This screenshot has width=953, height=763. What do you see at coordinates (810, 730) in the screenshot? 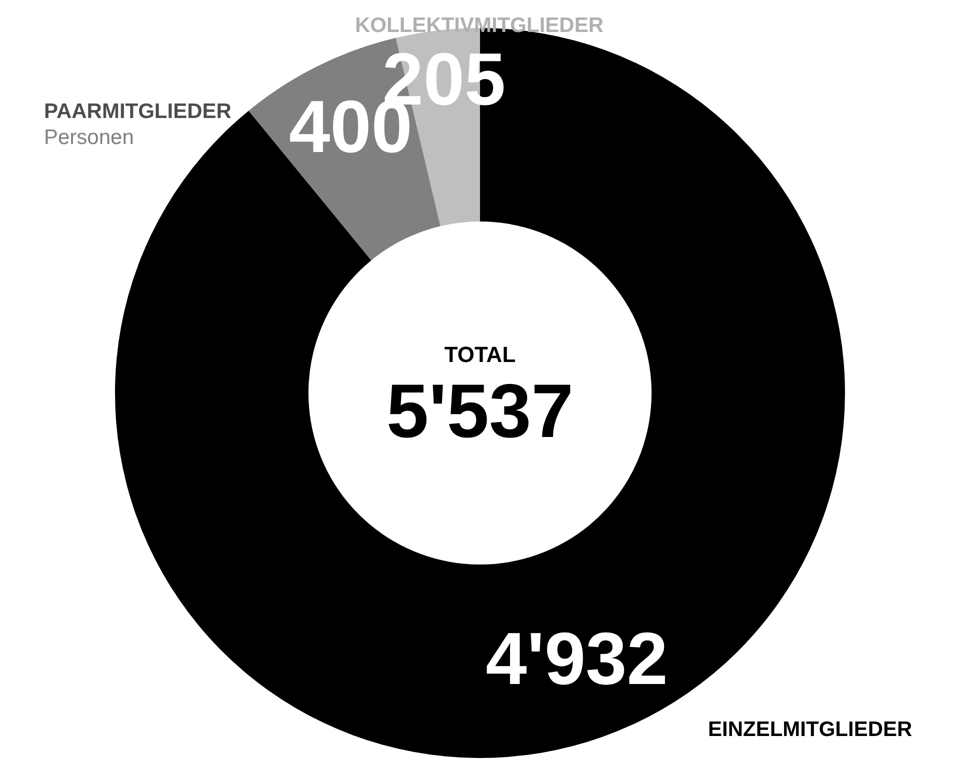
I see `slice-label: EINZELMITGLIEDER` at bounding box center [810, 730].